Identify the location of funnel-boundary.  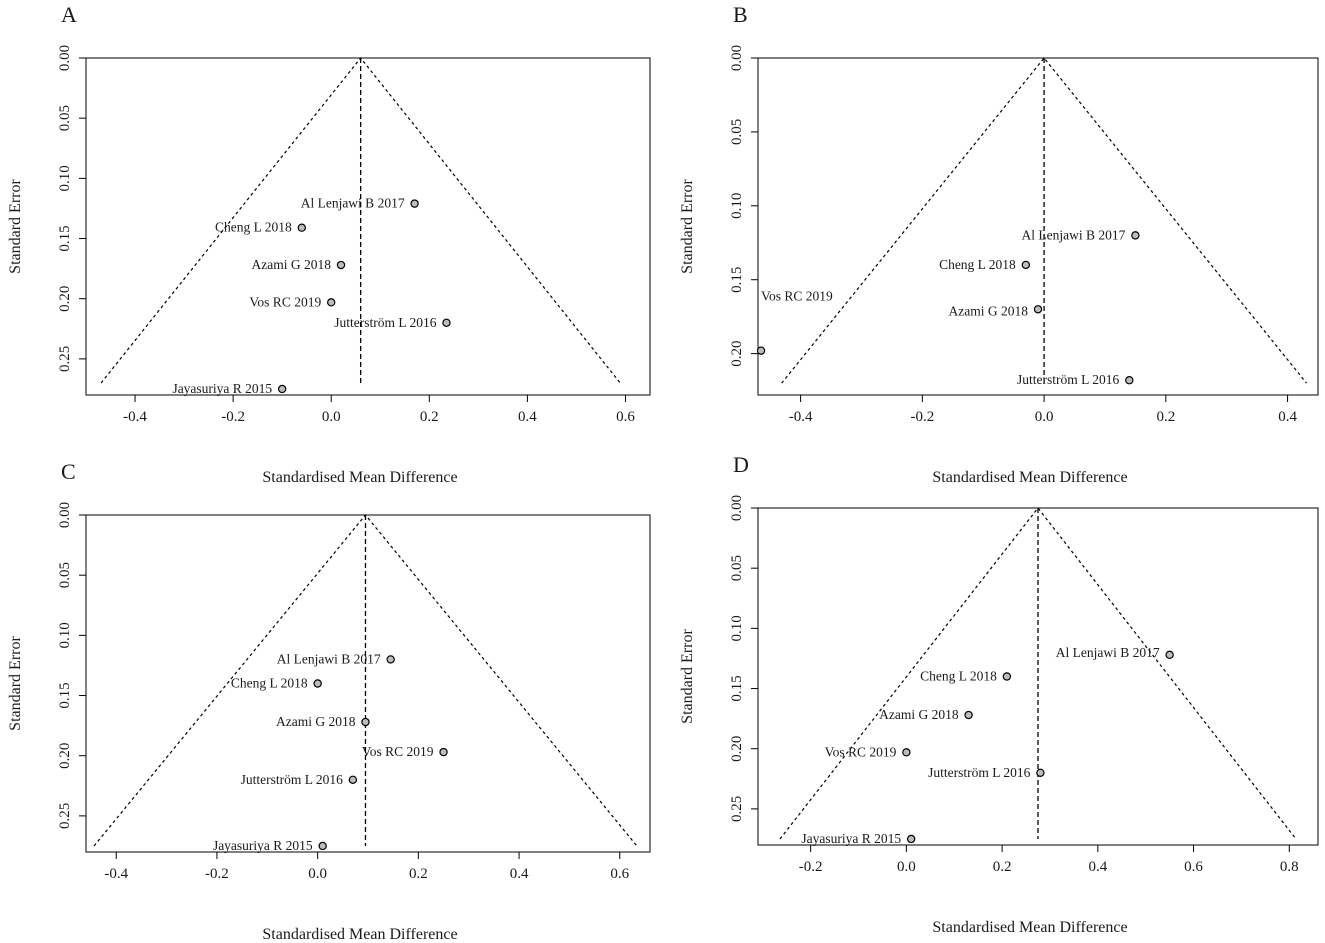
(1044, 220).